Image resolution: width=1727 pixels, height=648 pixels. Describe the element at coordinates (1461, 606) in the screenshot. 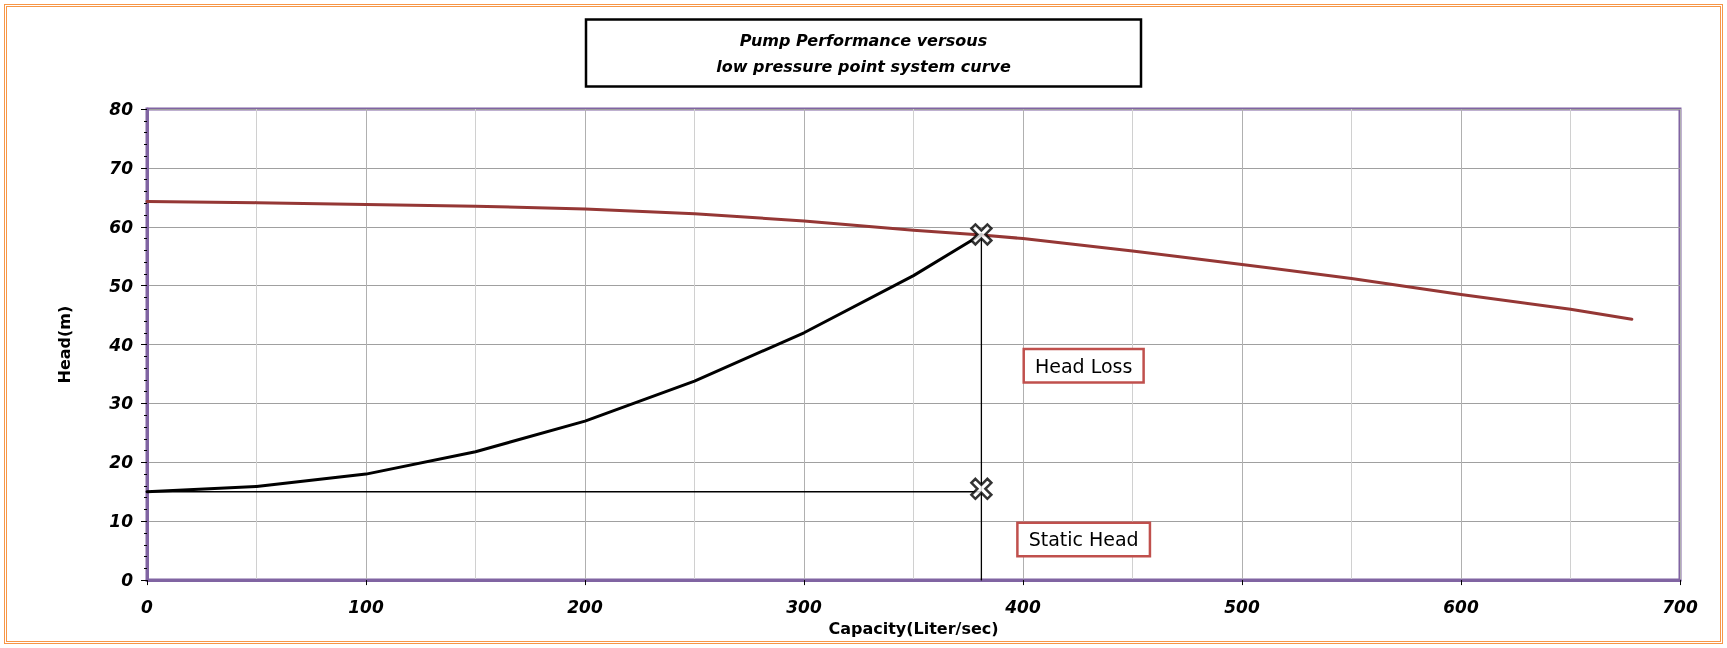

I see `x-tick-label: 600` at that location.